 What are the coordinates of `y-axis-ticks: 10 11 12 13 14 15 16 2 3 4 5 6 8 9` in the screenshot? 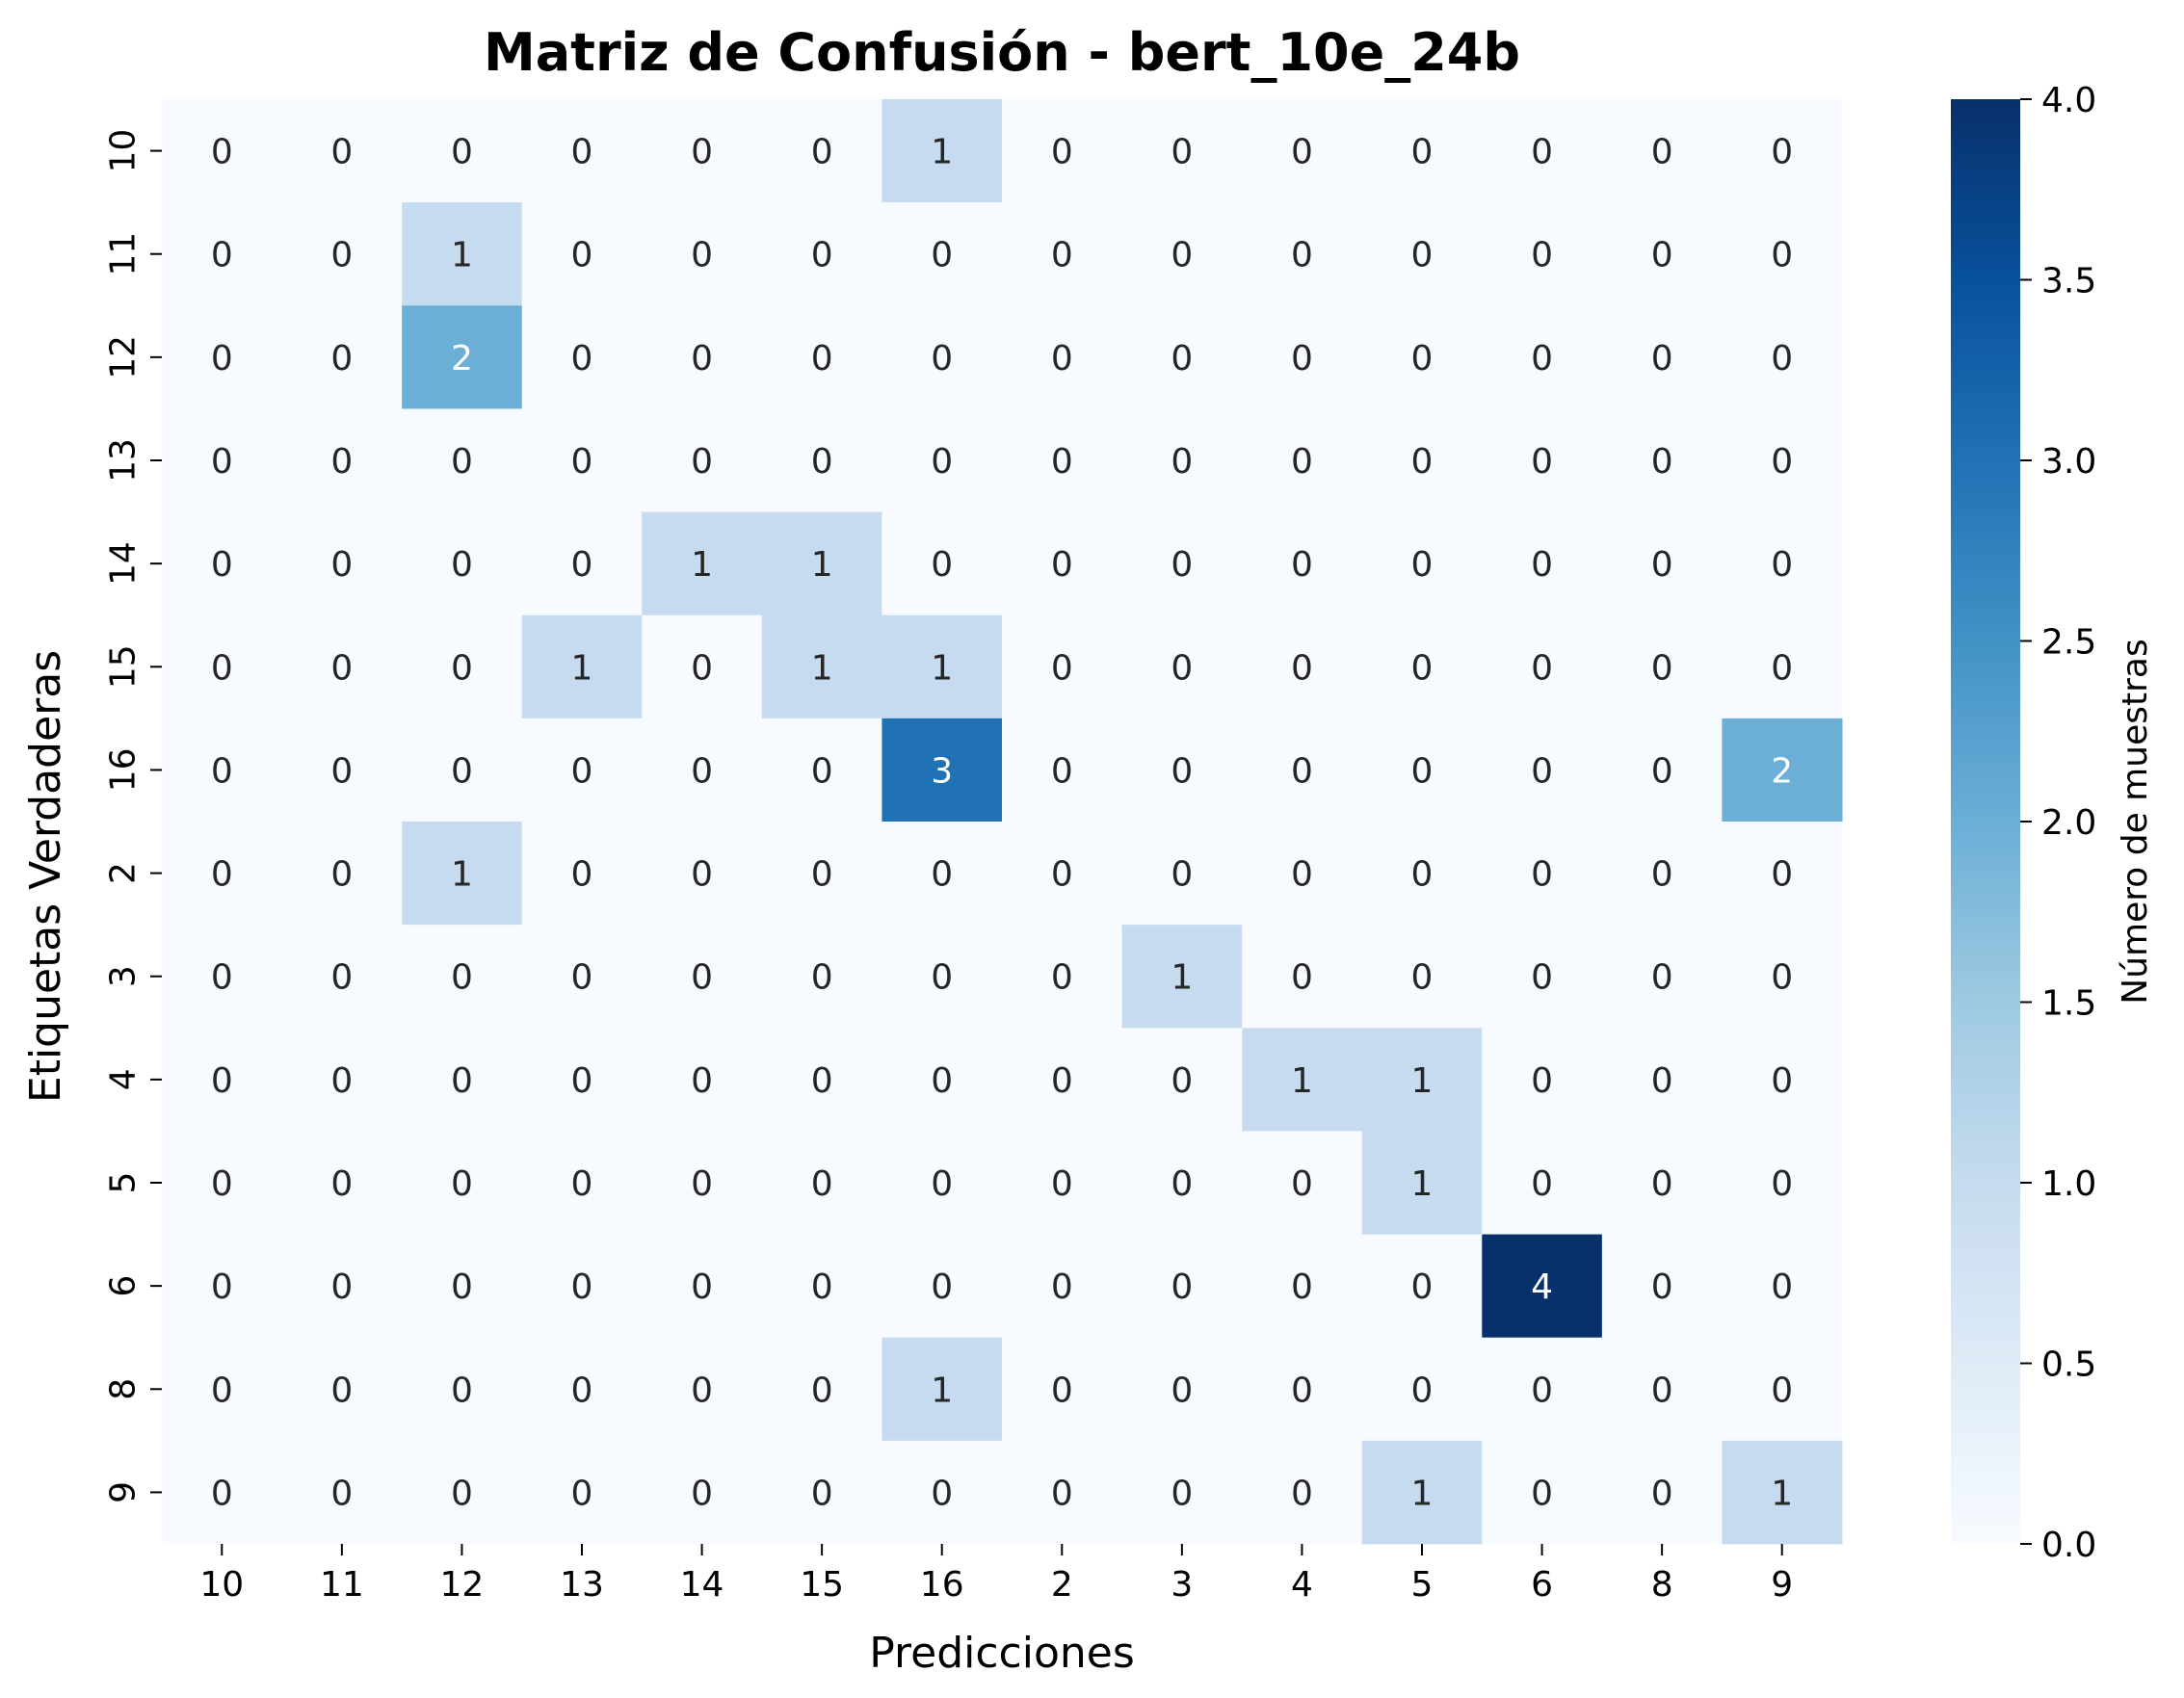 It's located at (133, 816).